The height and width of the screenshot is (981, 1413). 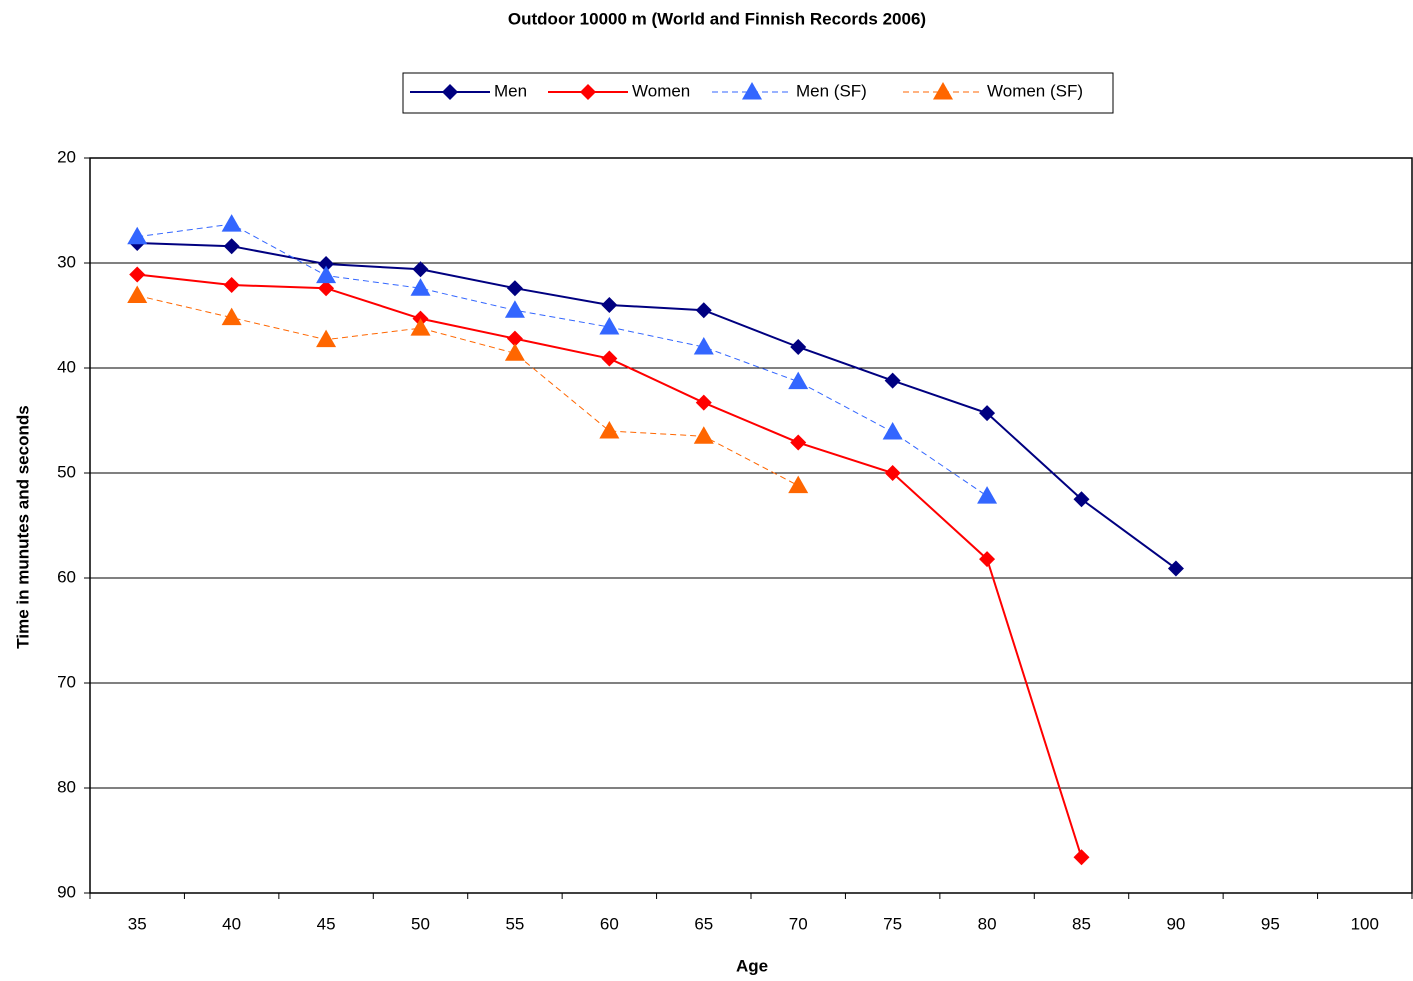 What do you see at coordinates (831, 90) in the screenshot?
I see `legend-label: Men (SF)` at bounding box center [831, 90].